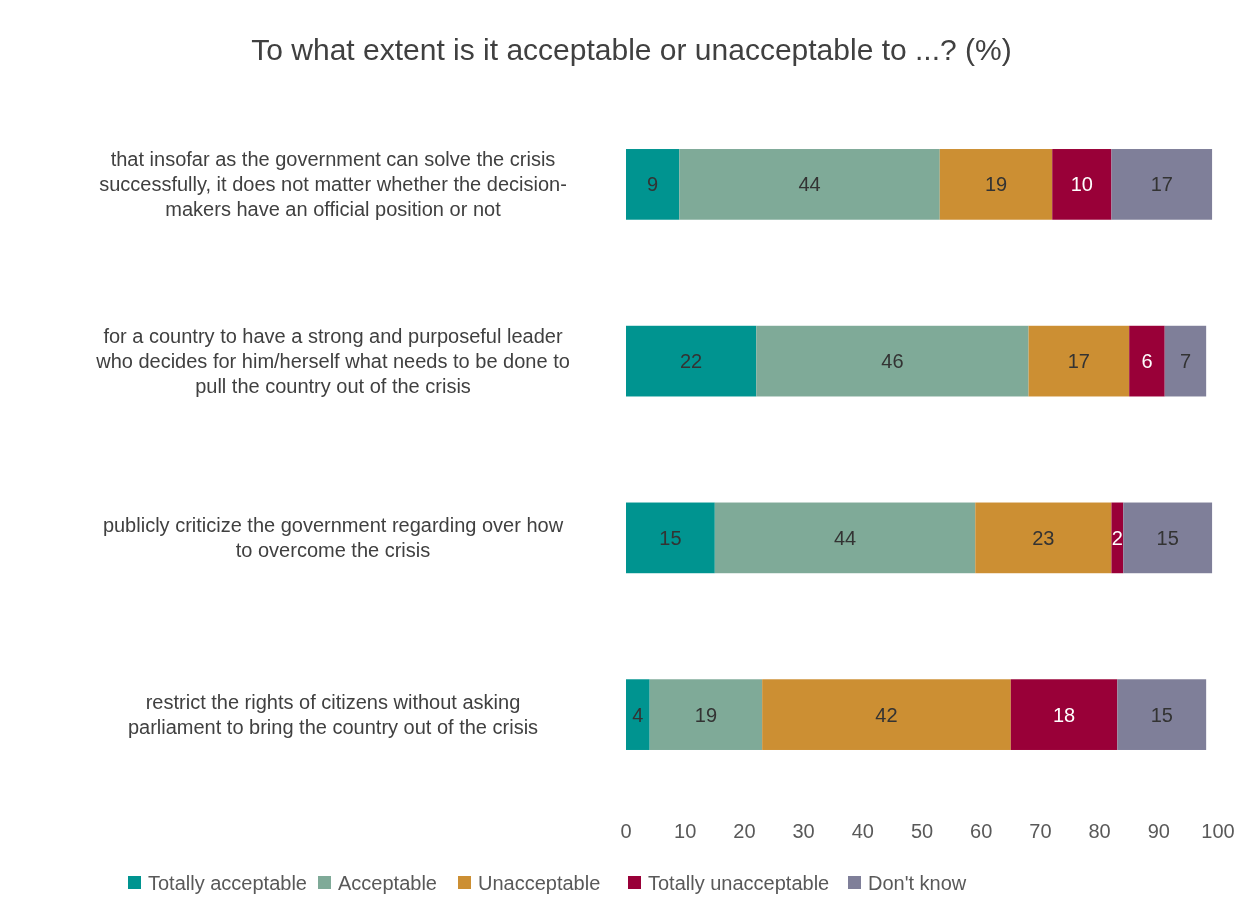  What do you see at coordinates (333, 538) in the screenshot?
I see `y-tick-label: publicly criticize the government regarding over how to overcome the crisis` at bounding box center [333, 538].